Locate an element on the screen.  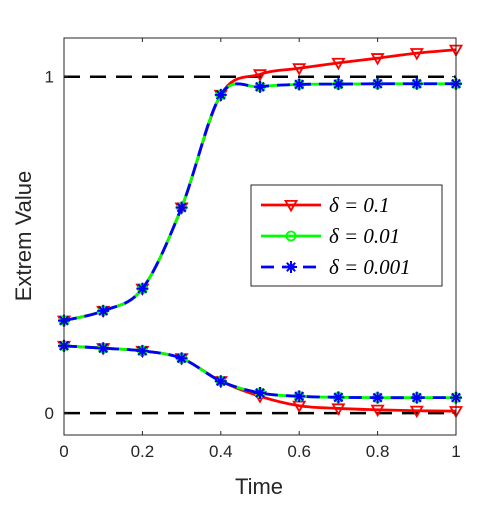
legend-entry: δ = 0.1 is located at coordinates (325, 205).